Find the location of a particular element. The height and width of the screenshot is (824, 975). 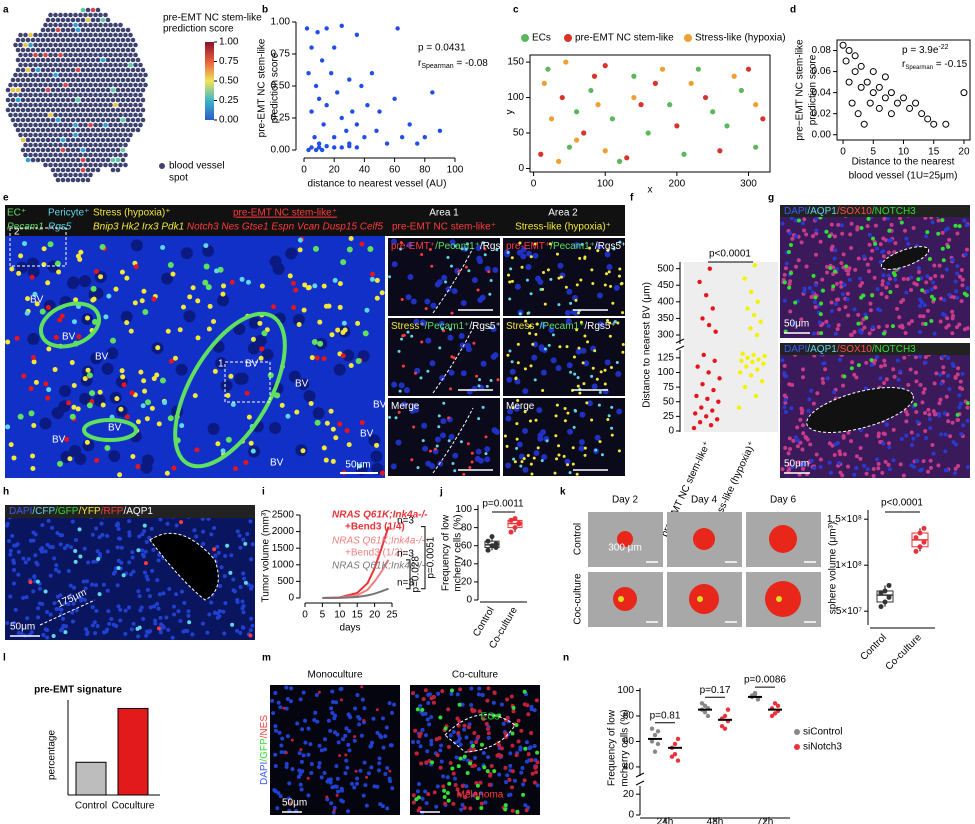

x-tick-label: 80 is located at coordinates (425, 170).